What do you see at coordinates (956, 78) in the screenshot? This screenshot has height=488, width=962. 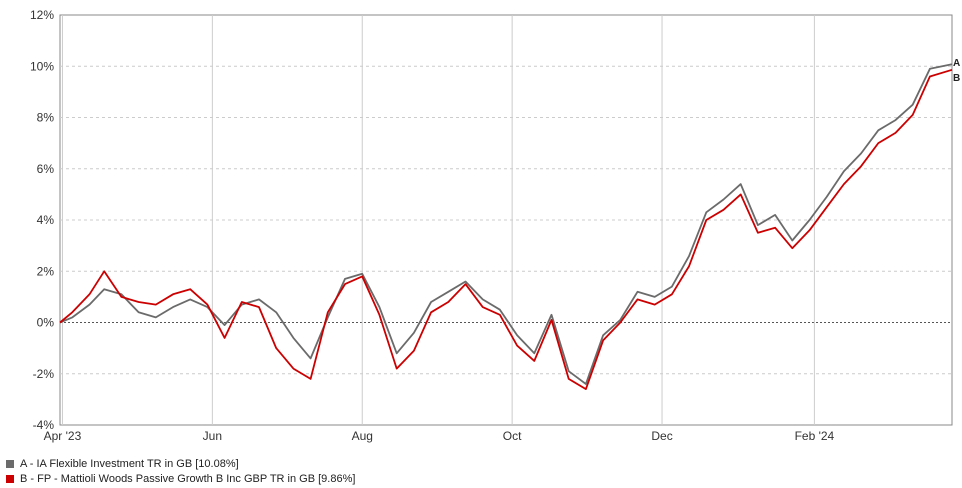 I see `series-end-label-b: B` at bounding box center [956, 78].